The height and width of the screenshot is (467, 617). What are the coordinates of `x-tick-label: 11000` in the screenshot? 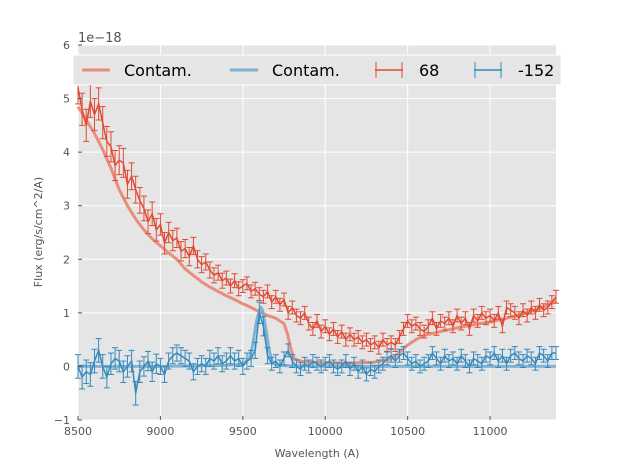 It's located at (490, 431).